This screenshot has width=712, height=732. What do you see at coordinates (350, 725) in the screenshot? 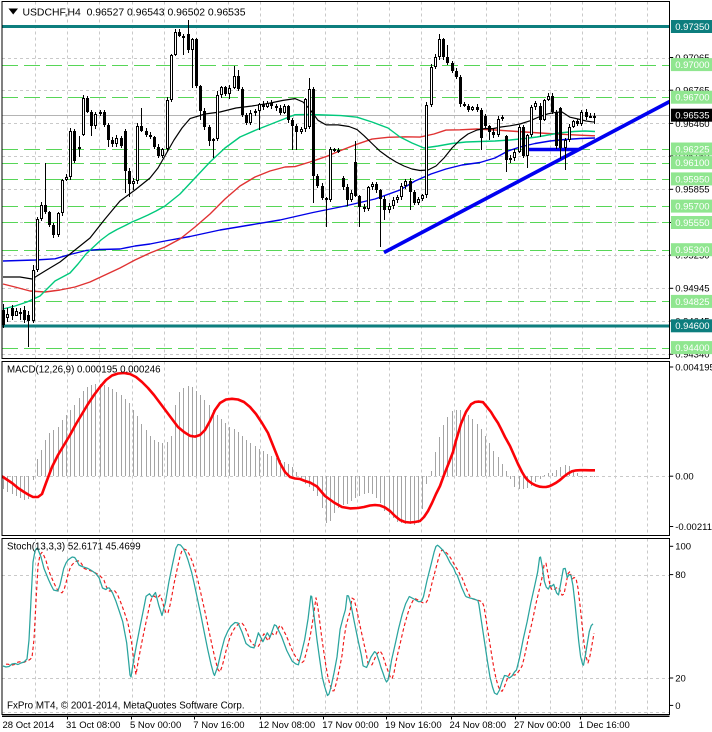
I see `svg-text: 17 Nov 00:00` at bounding box center [350, 725].